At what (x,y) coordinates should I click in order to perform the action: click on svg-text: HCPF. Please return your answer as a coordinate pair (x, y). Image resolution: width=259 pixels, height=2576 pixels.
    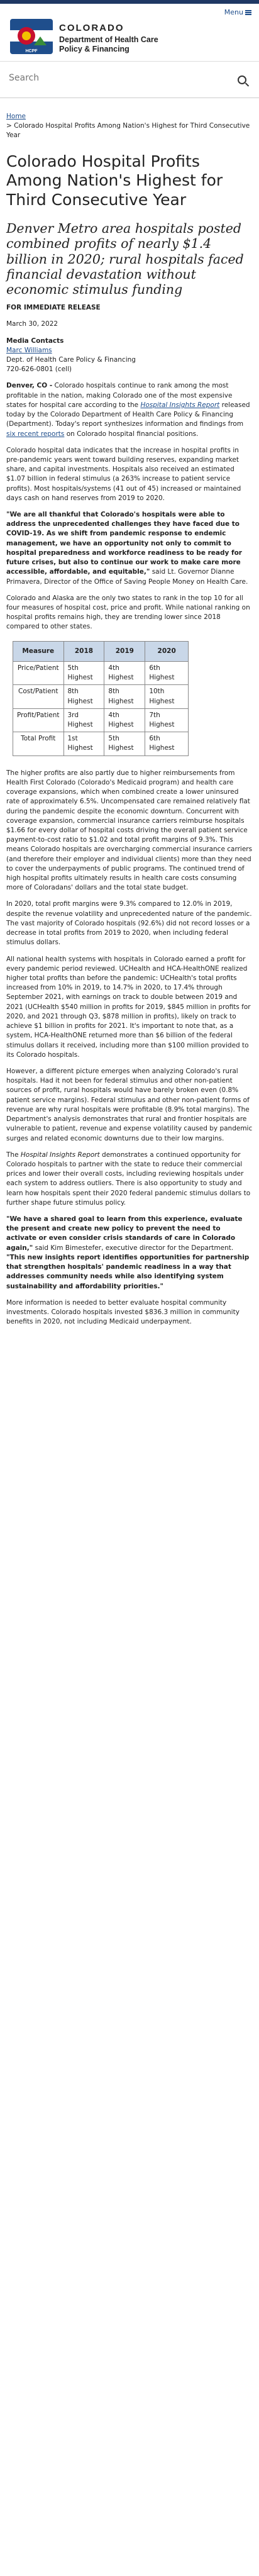
    Looking at the image, I should click on (31, 51).